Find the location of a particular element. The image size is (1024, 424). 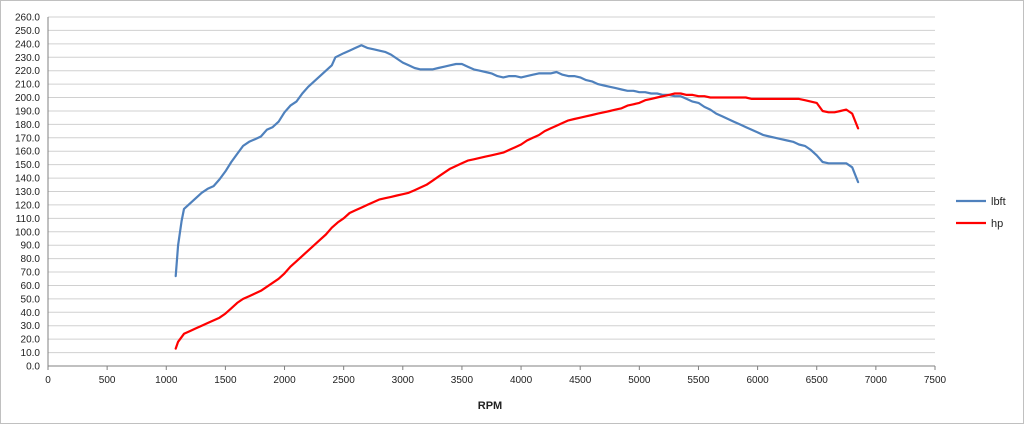

legend: lbft hp is located at coordinates (981, 213).